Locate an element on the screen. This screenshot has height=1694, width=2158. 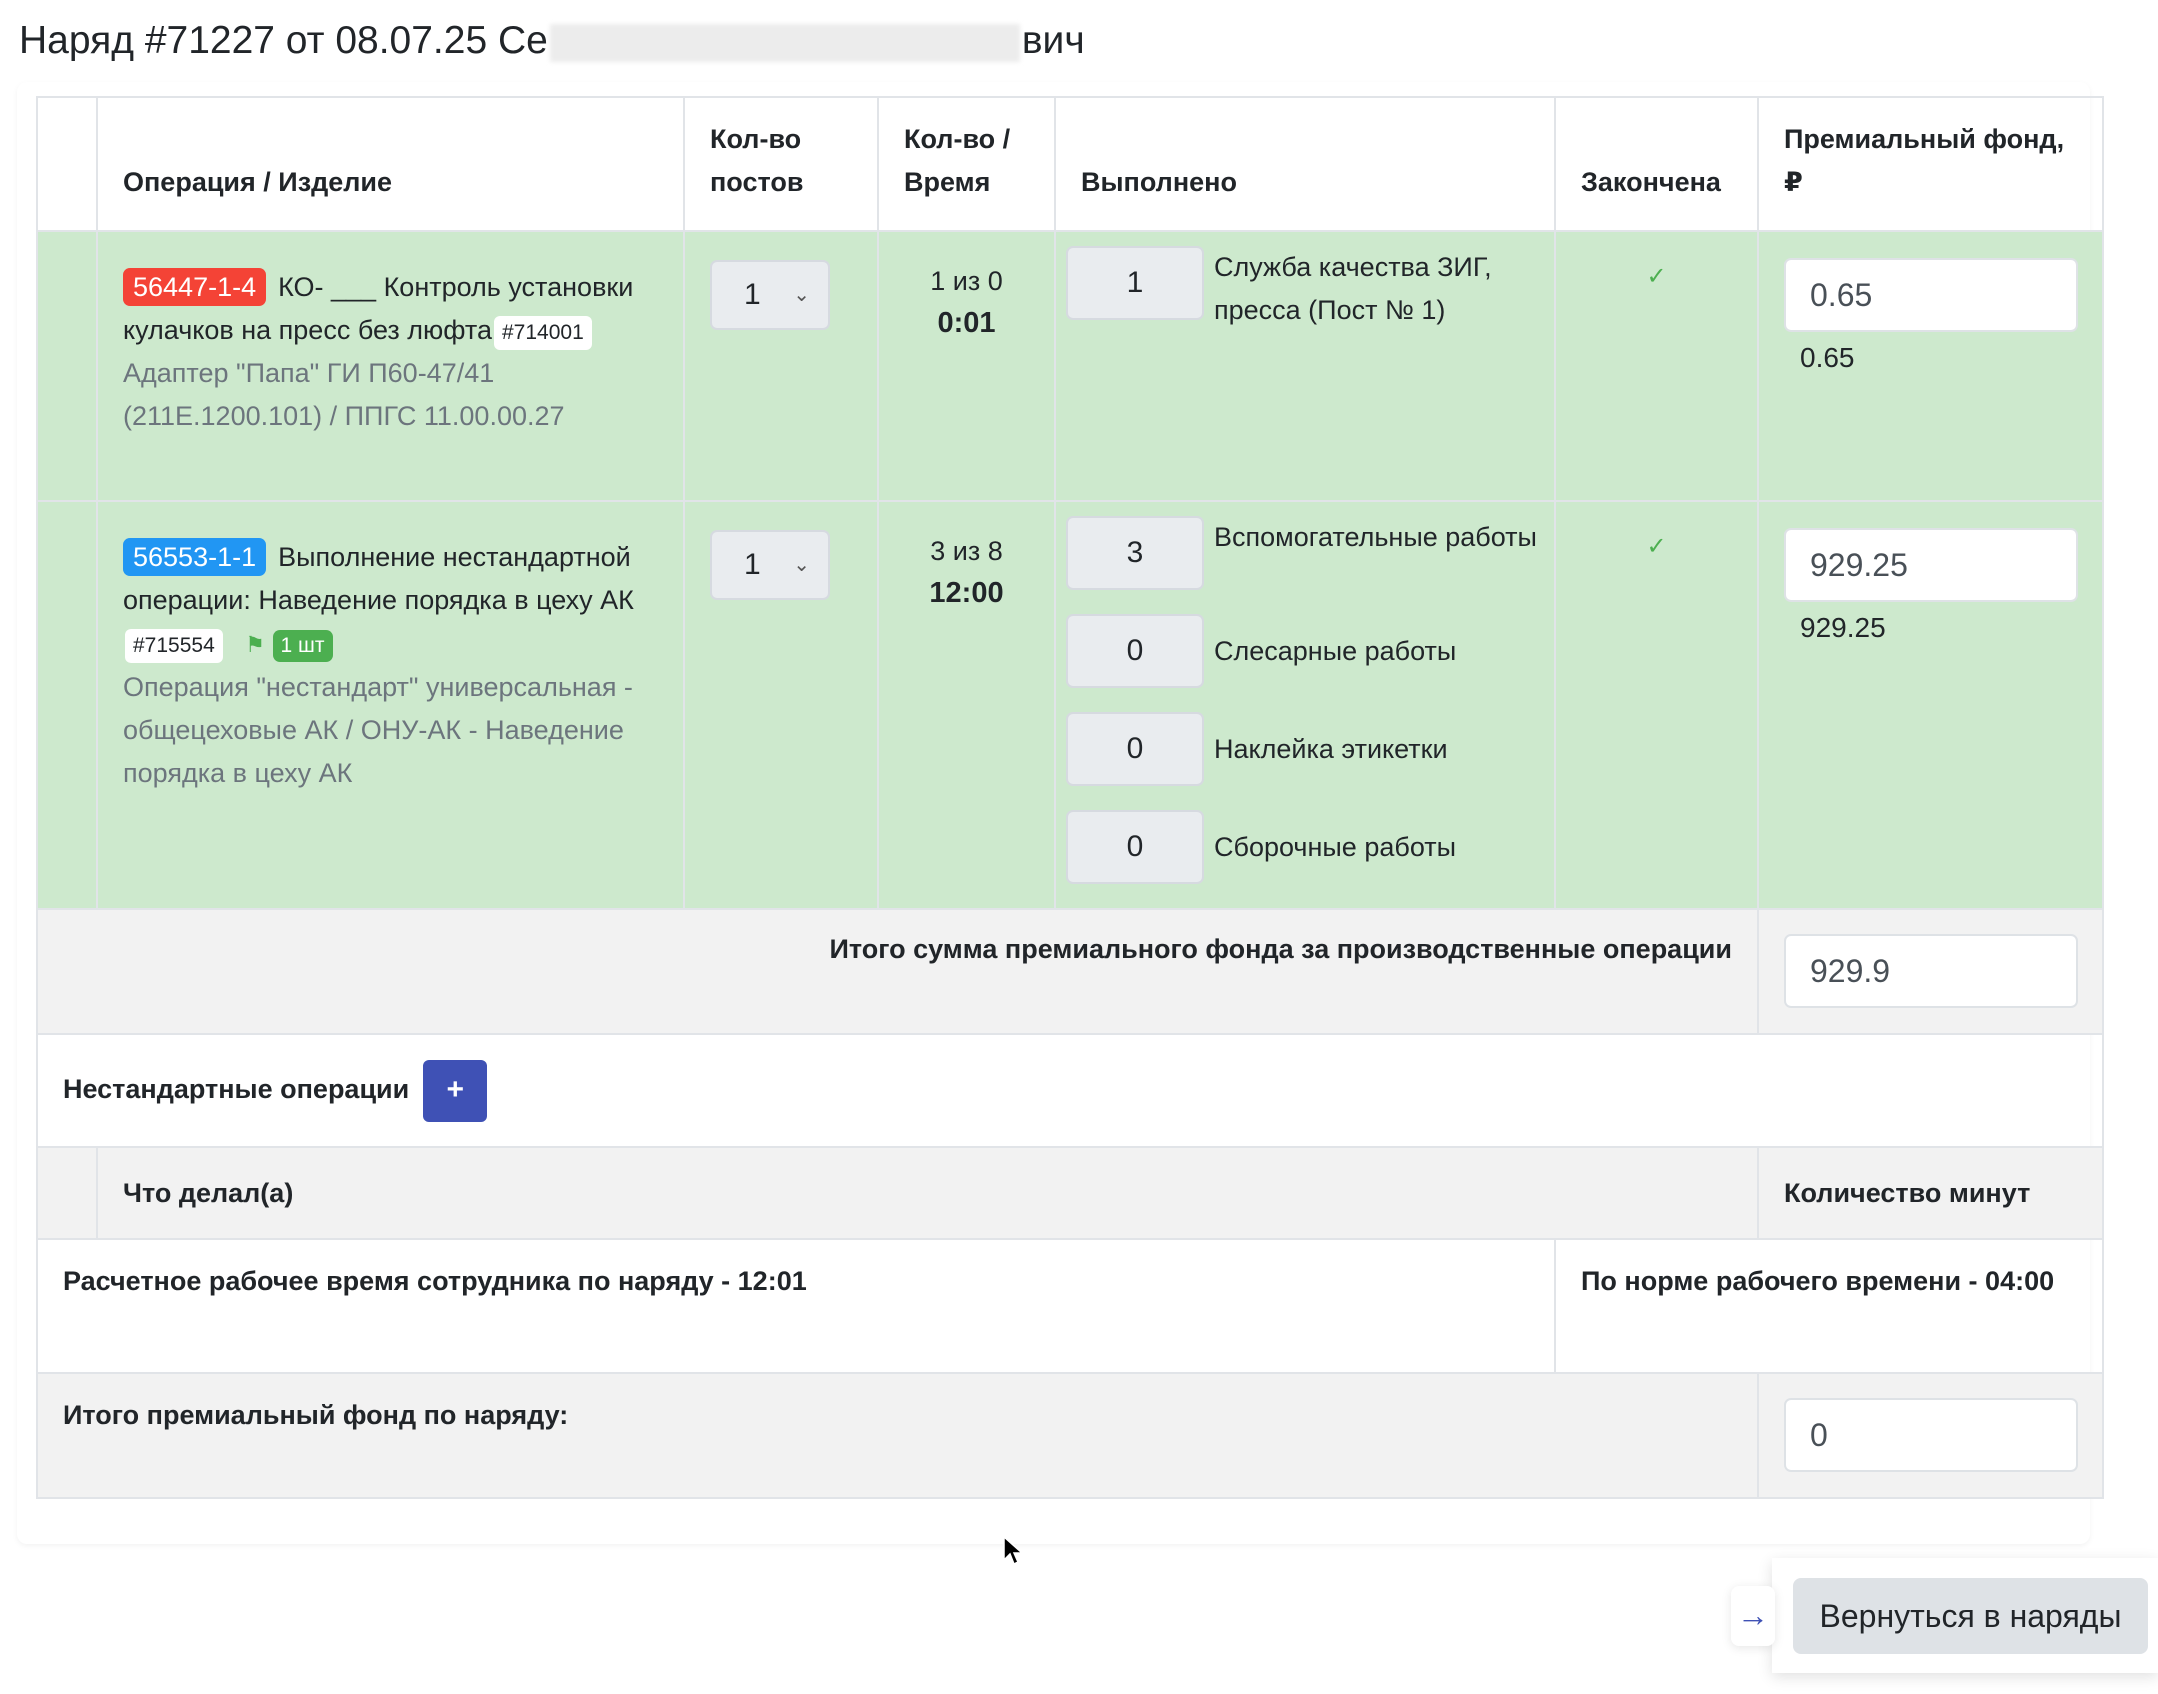
done-input: 3 is located at coordinates (1135, 553).